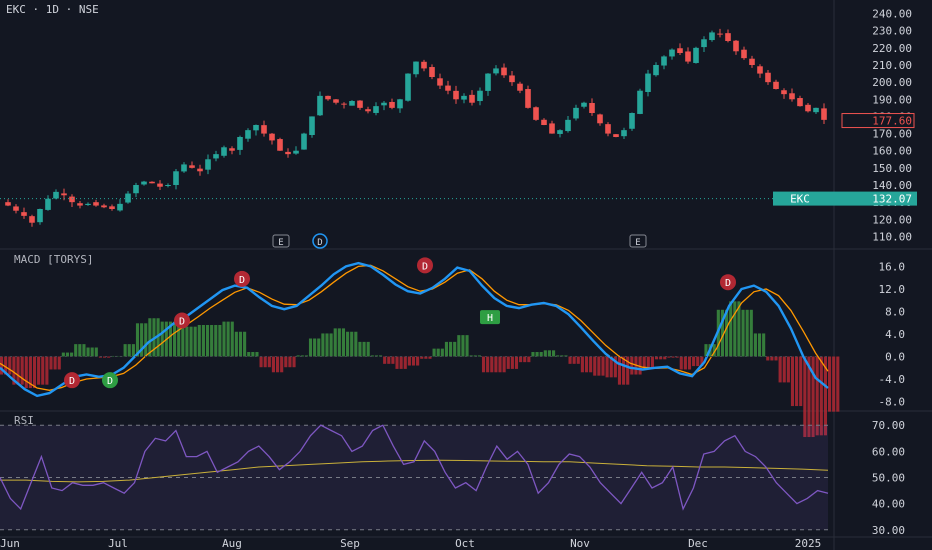  I want to click on price-tick-label: 230.00, so click(892, 31).